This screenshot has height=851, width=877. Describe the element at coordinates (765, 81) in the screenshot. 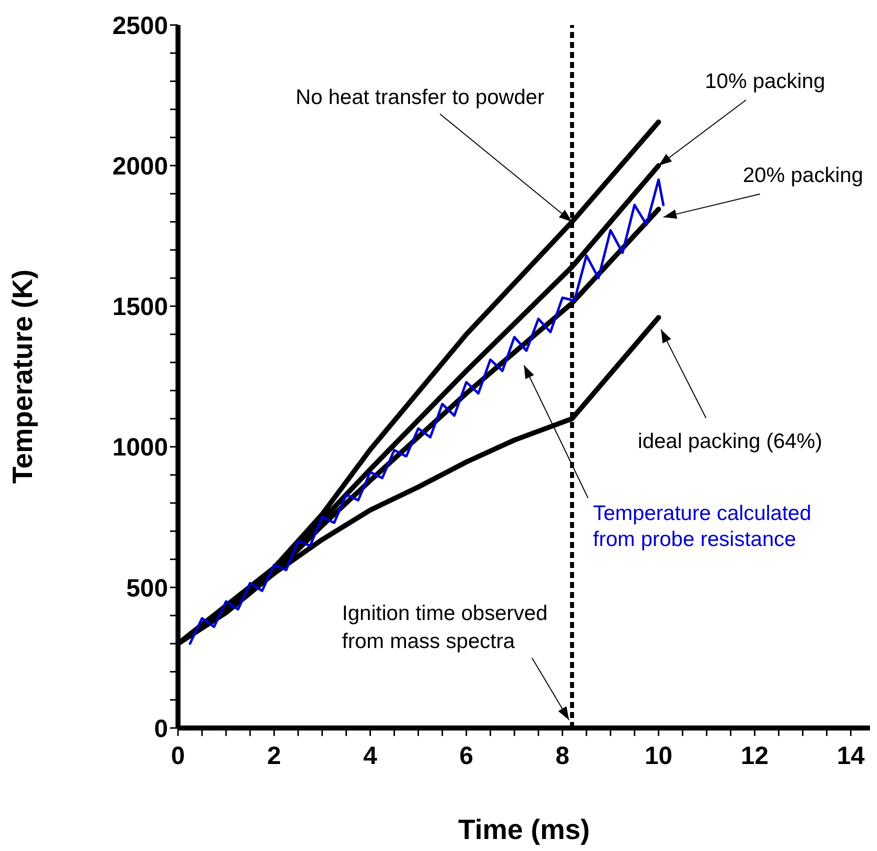

I see `text: 10% packing` at that location.